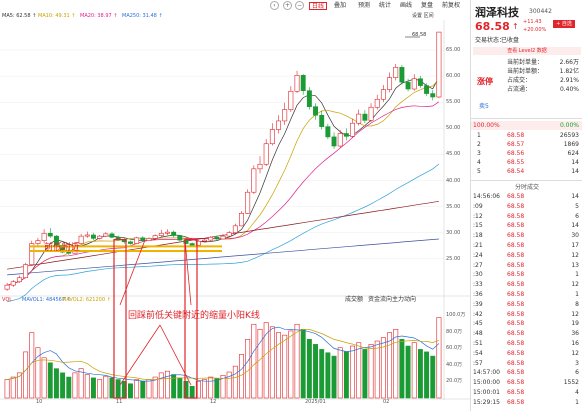  I want to click on zoom-out-icon: −, so click(299, 5).